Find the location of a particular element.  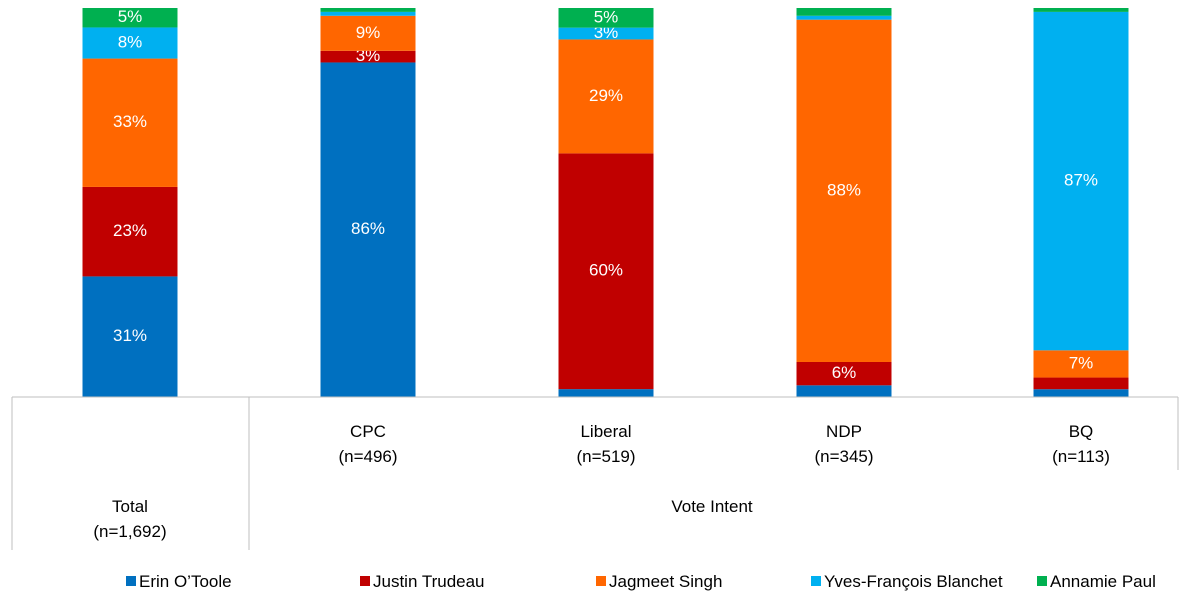

data-label-ndp-jagmeet-singh: 88% is located at coordinates (844, 189).